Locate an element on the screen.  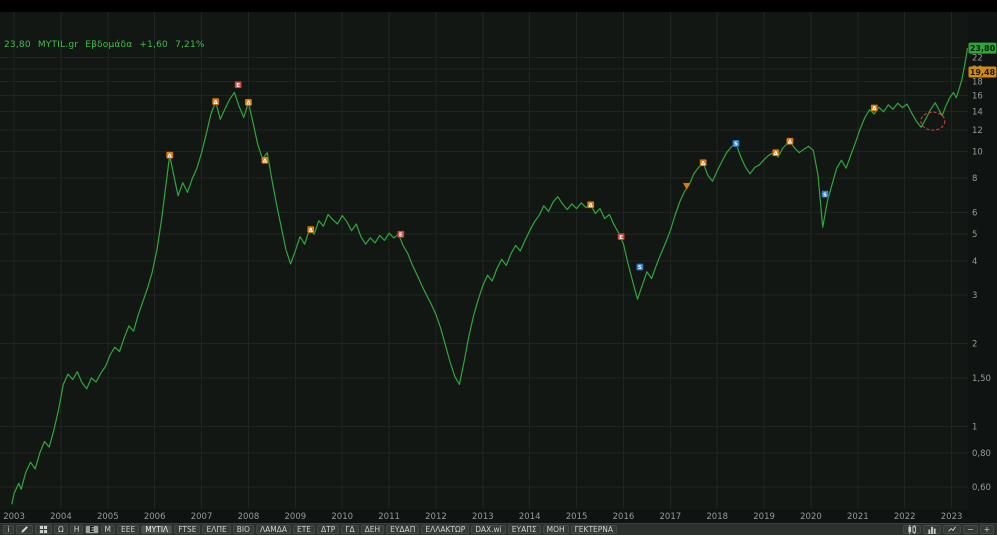
annotation-ellipse is located at coordinates (933, 121).